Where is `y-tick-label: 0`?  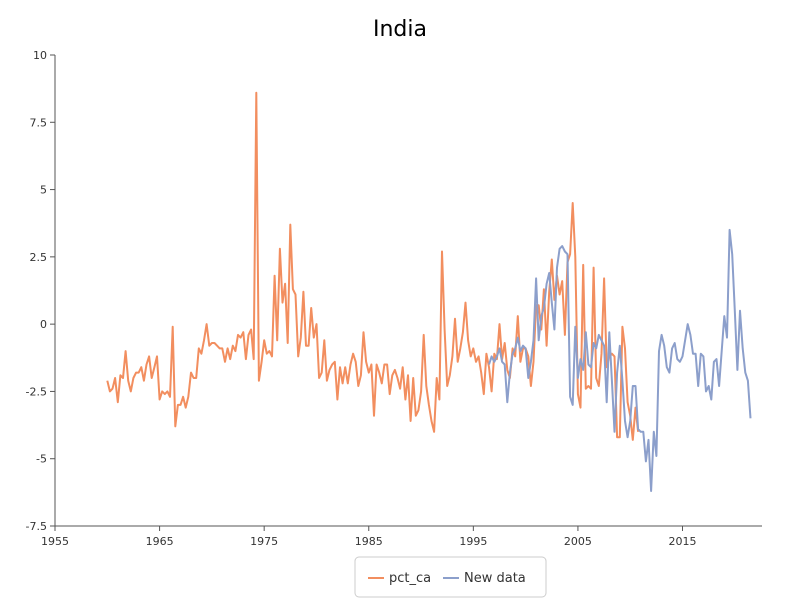 y-tick-label: 0 is located at coordinates (43, 324).